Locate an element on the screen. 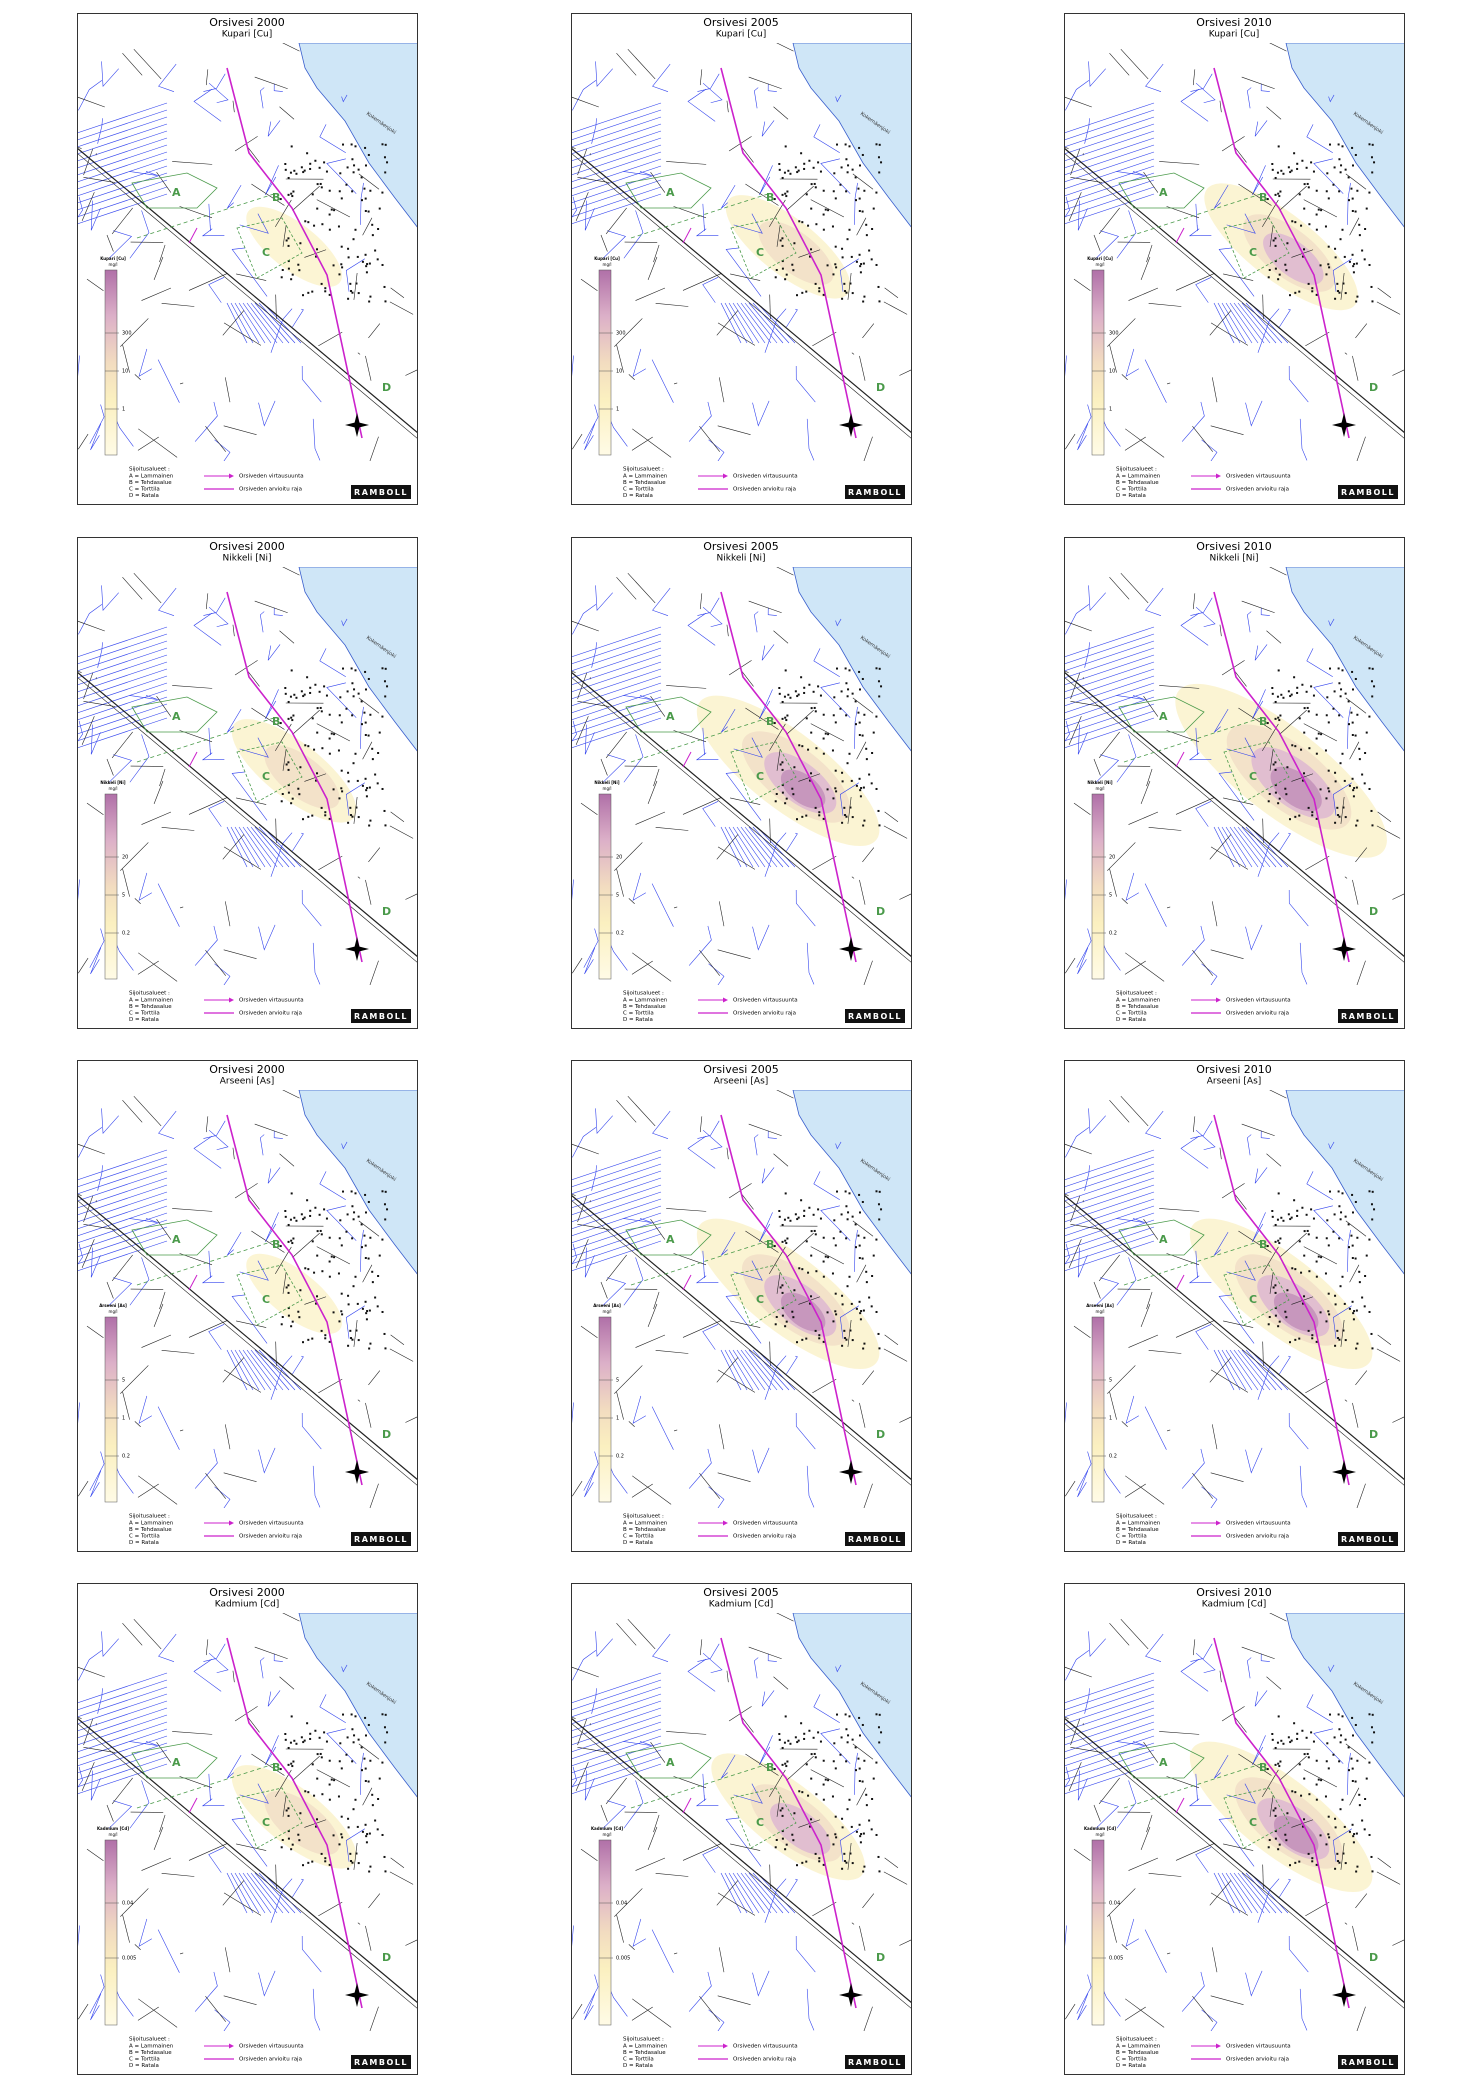  scale-label: 10 is located at coordinates (619, 372).